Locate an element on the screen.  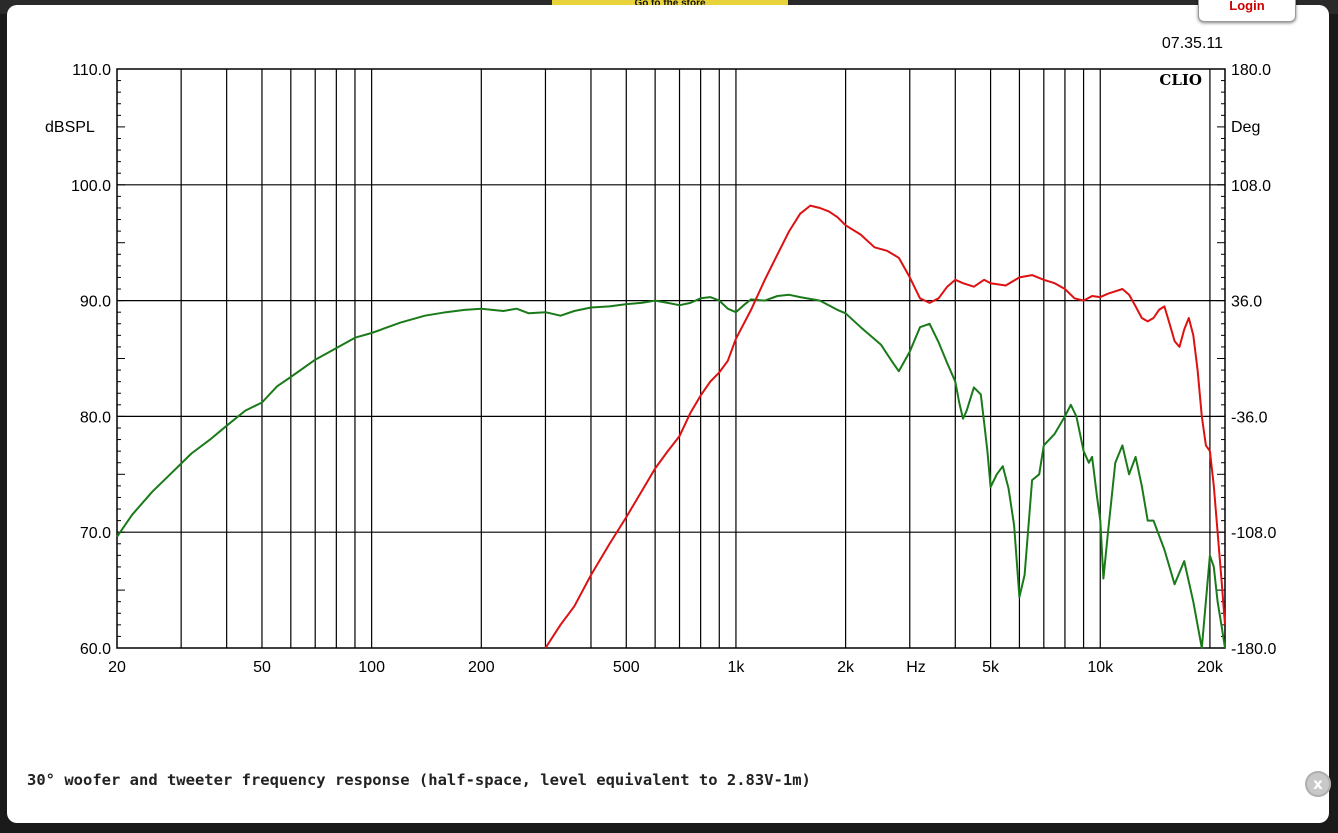
y-right-tick-label: -180.0 is located at coordinates (1253, 649).